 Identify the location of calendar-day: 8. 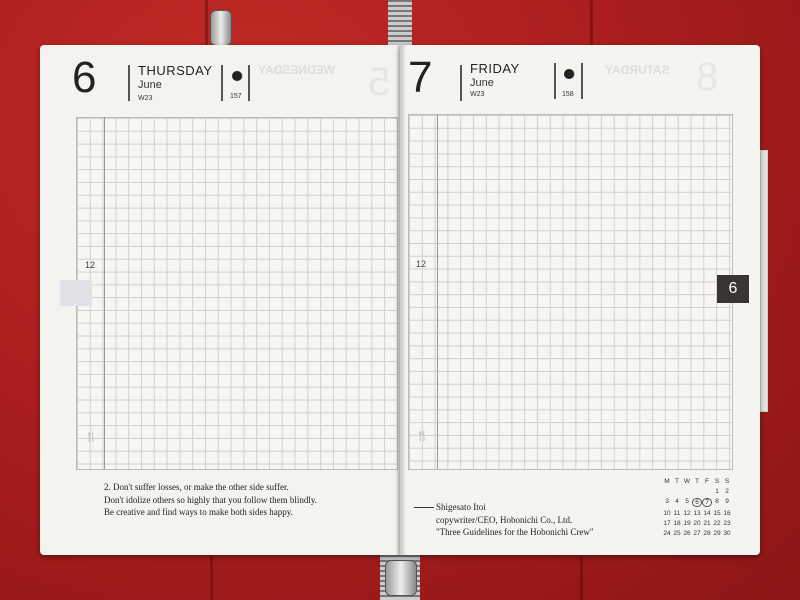
(717, 501).